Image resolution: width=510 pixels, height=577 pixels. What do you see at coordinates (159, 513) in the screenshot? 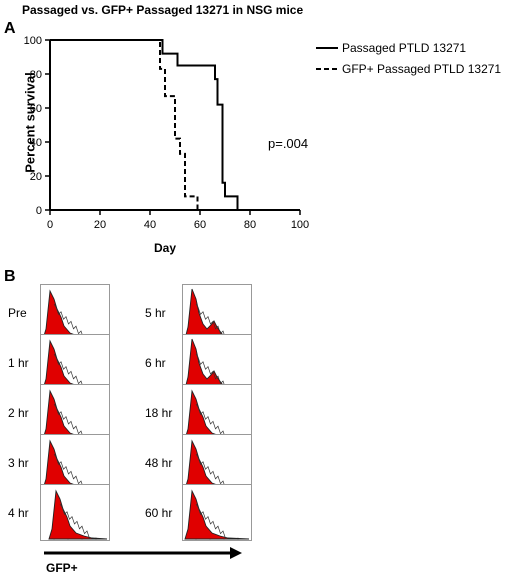
I see `histogram-label: 60 hr` at bounding box center [159, 513].